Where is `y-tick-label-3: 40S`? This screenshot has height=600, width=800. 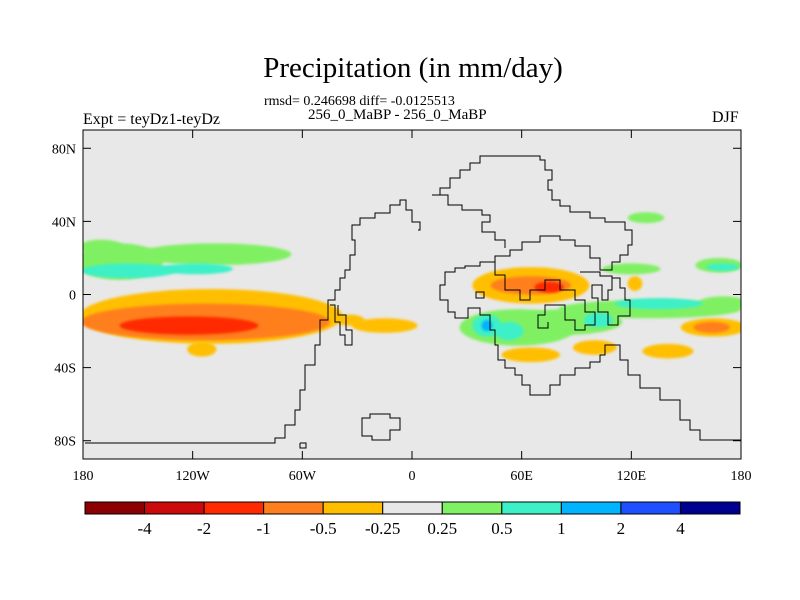 y-tick-label-3: 40S is located at coordinates (65, 369).